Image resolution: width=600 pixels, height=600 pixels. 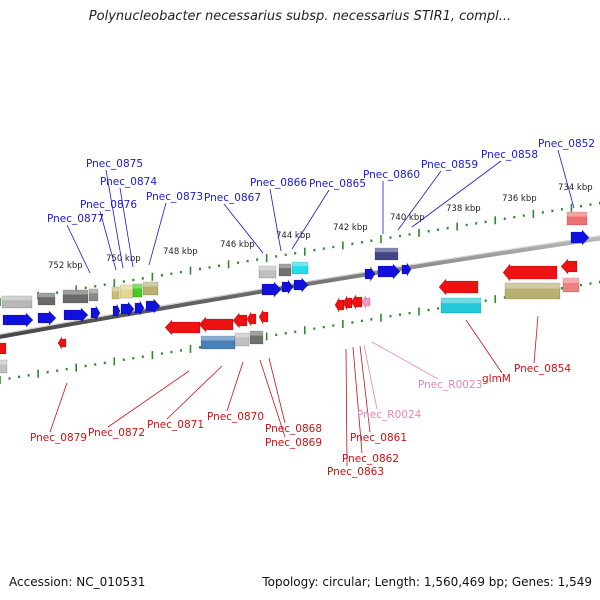 I want to click on gene-label-glmm: glmM, so click(x=496, y=379).